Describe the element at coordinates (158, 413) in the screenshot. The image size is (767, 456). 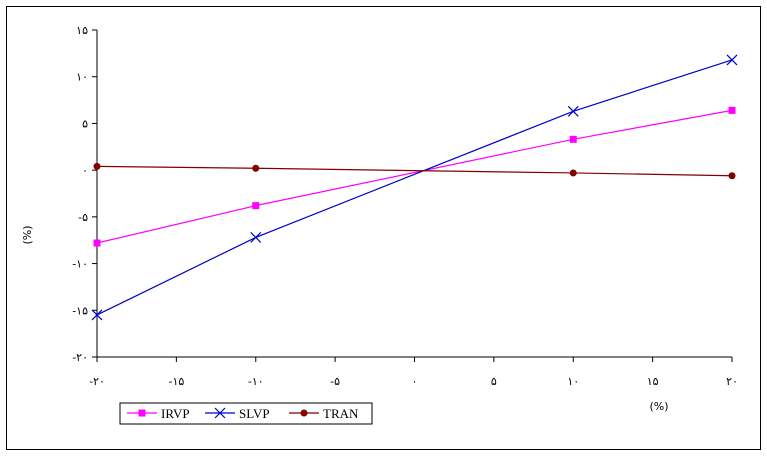
I see `legend-item-irvp: IRVP` at that location.